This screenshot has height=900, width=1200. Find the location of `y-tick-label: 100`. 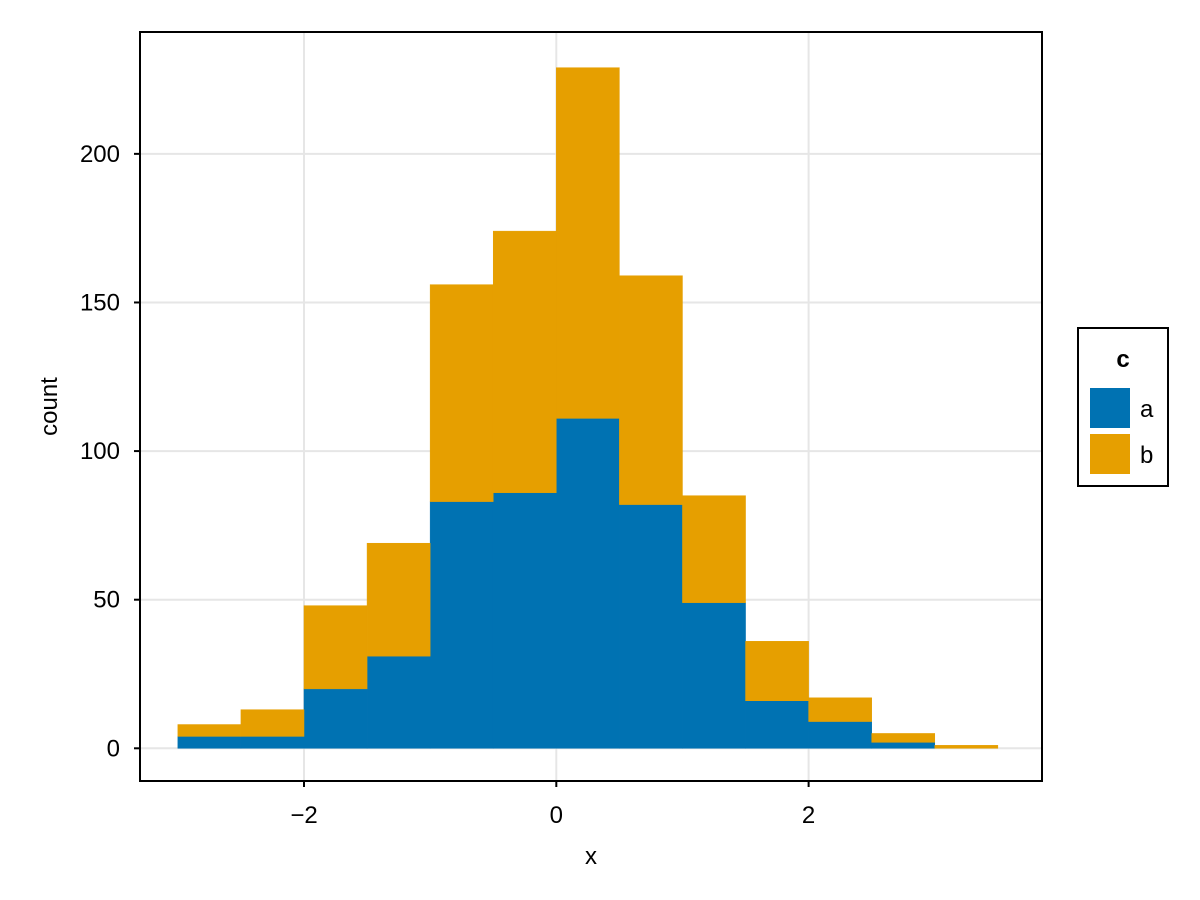

y-tick-label: 100 is located at coordinates (100, 451).